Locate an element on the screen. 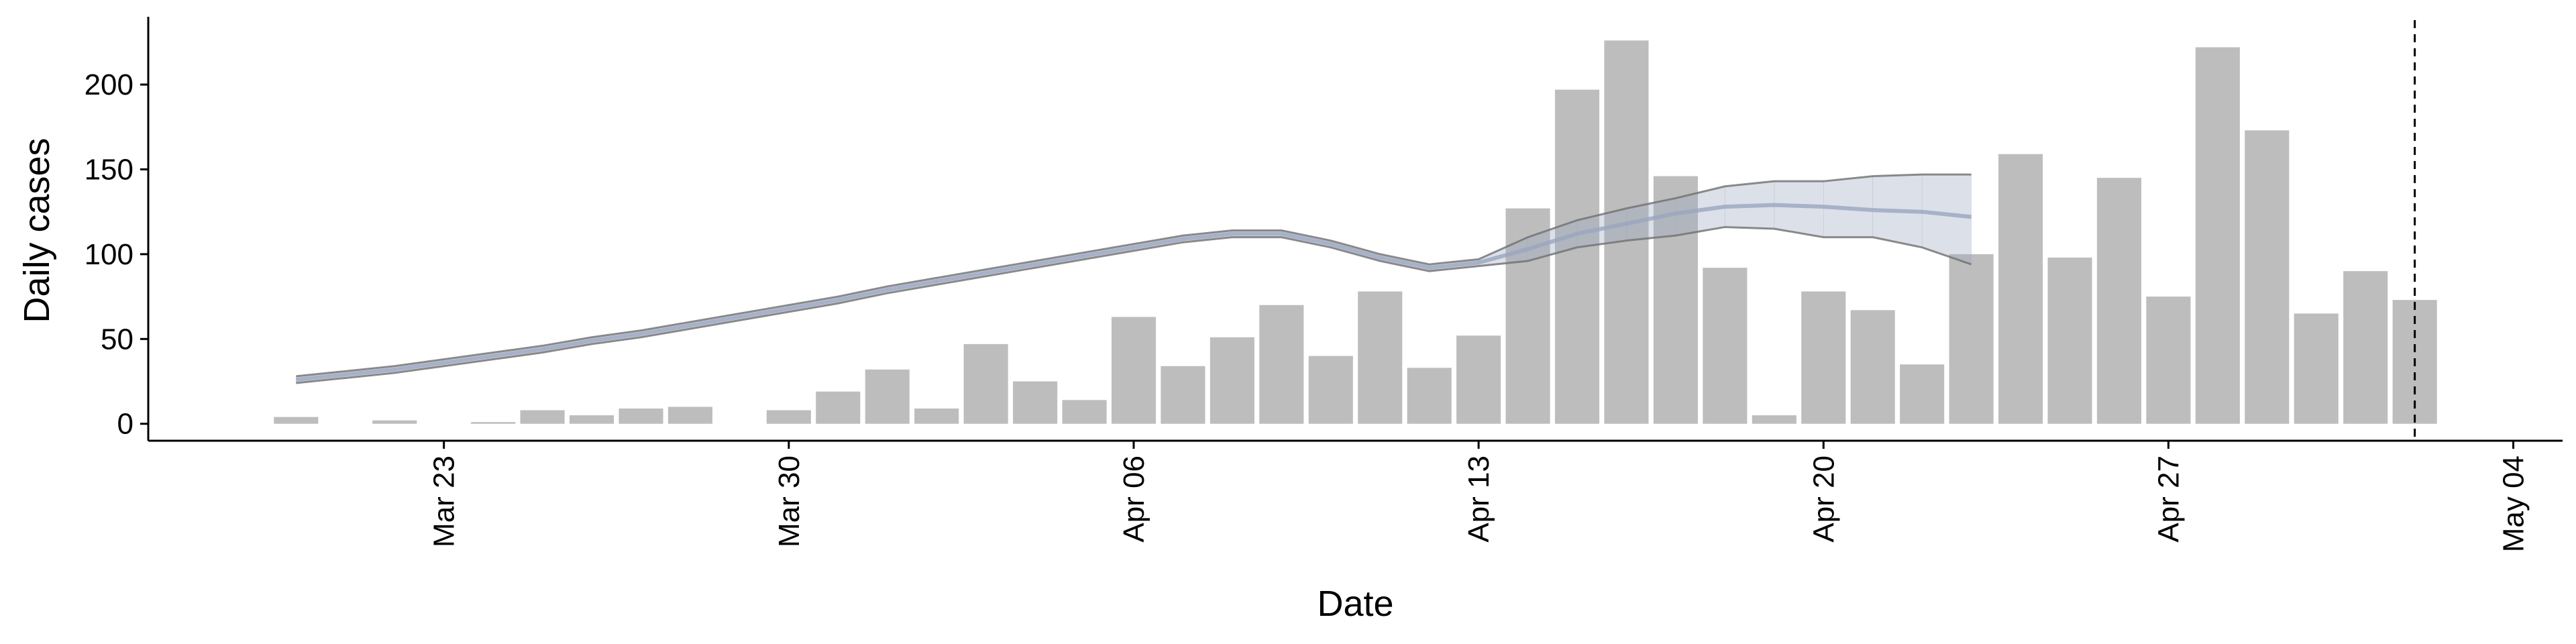 This screenshot has width=2576, height=644. y-tick-label: 200 is located at coordinates (109, 84).